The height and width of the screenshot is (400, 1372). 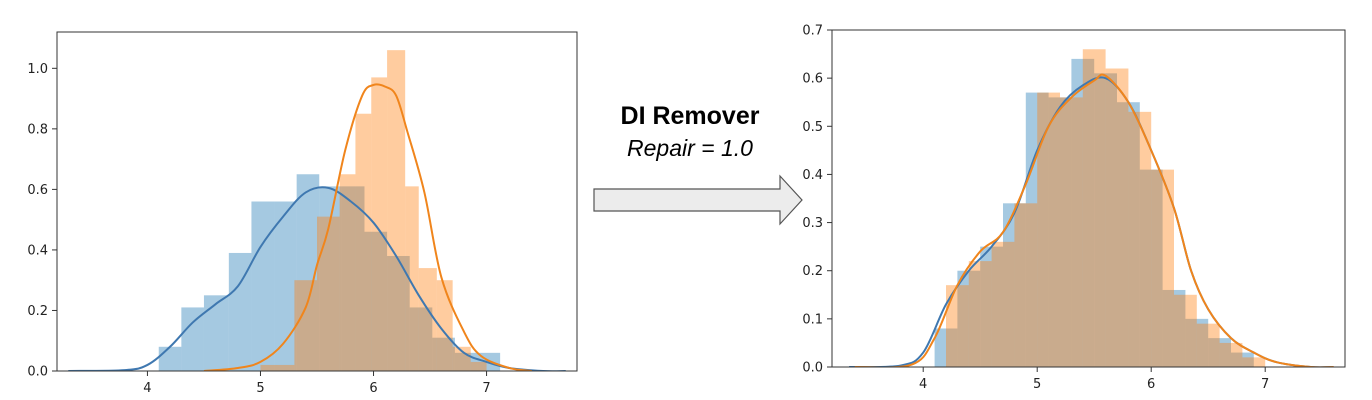 I want to click on y-tick-label: 0.1, so click(x=812, y=319).